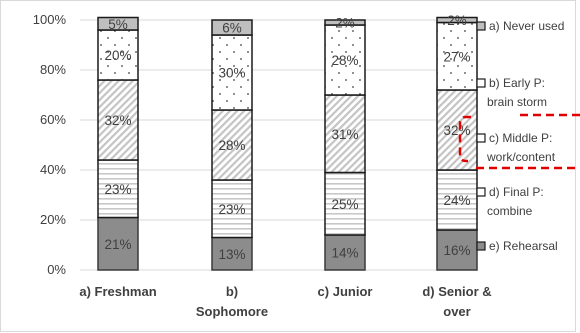 This screenshot has height=333, width=580. Describe the element at coordinates (56, 269) in the screenshot. I see `y-tick-label: 0%` at that location.